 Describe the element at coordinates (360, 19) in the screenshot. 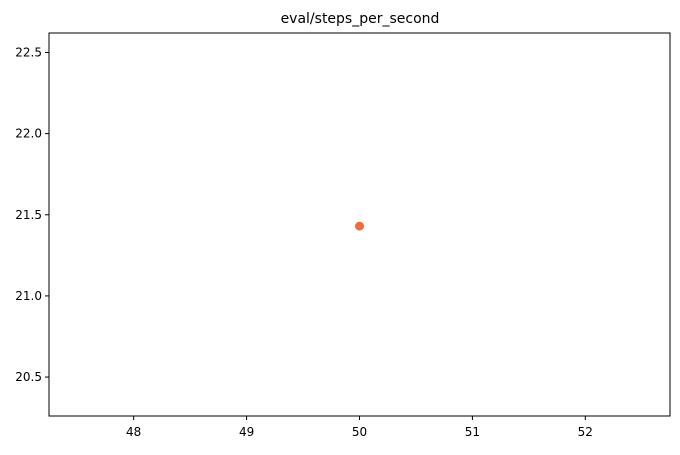

I see `chart-title: eval/steps_per_second` at that location.